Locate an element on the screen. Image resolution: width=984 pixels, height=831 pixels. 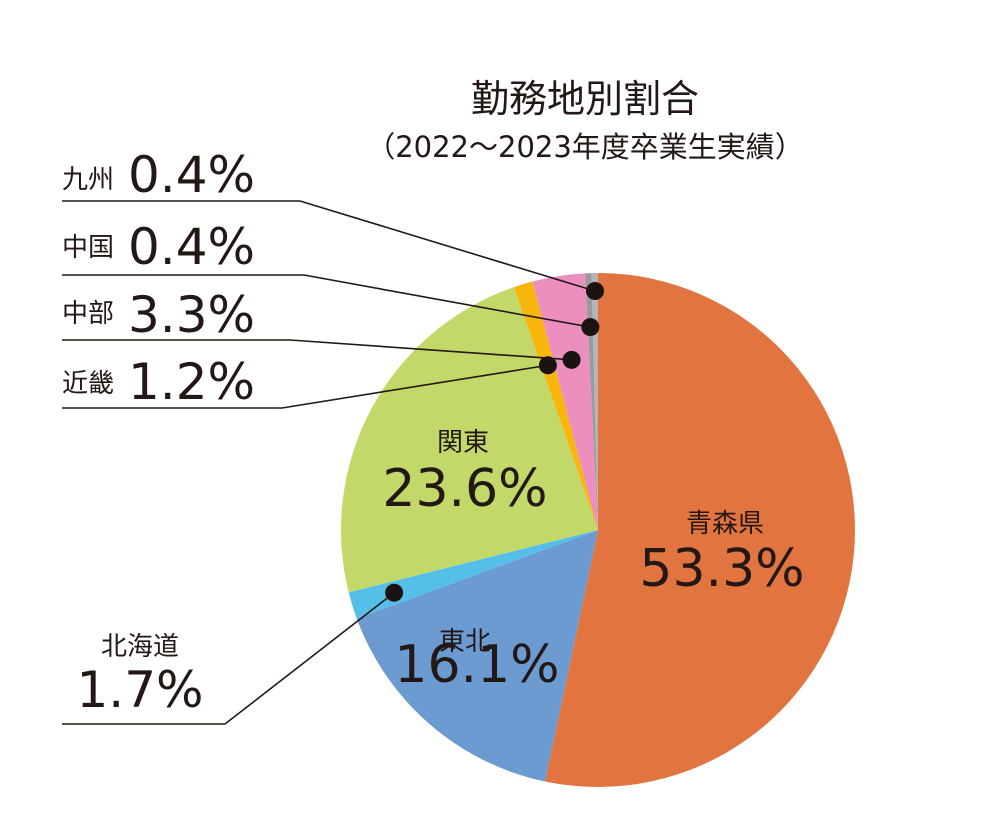
label-kanto-value: 23.6% is located at coordinates (464, 489).